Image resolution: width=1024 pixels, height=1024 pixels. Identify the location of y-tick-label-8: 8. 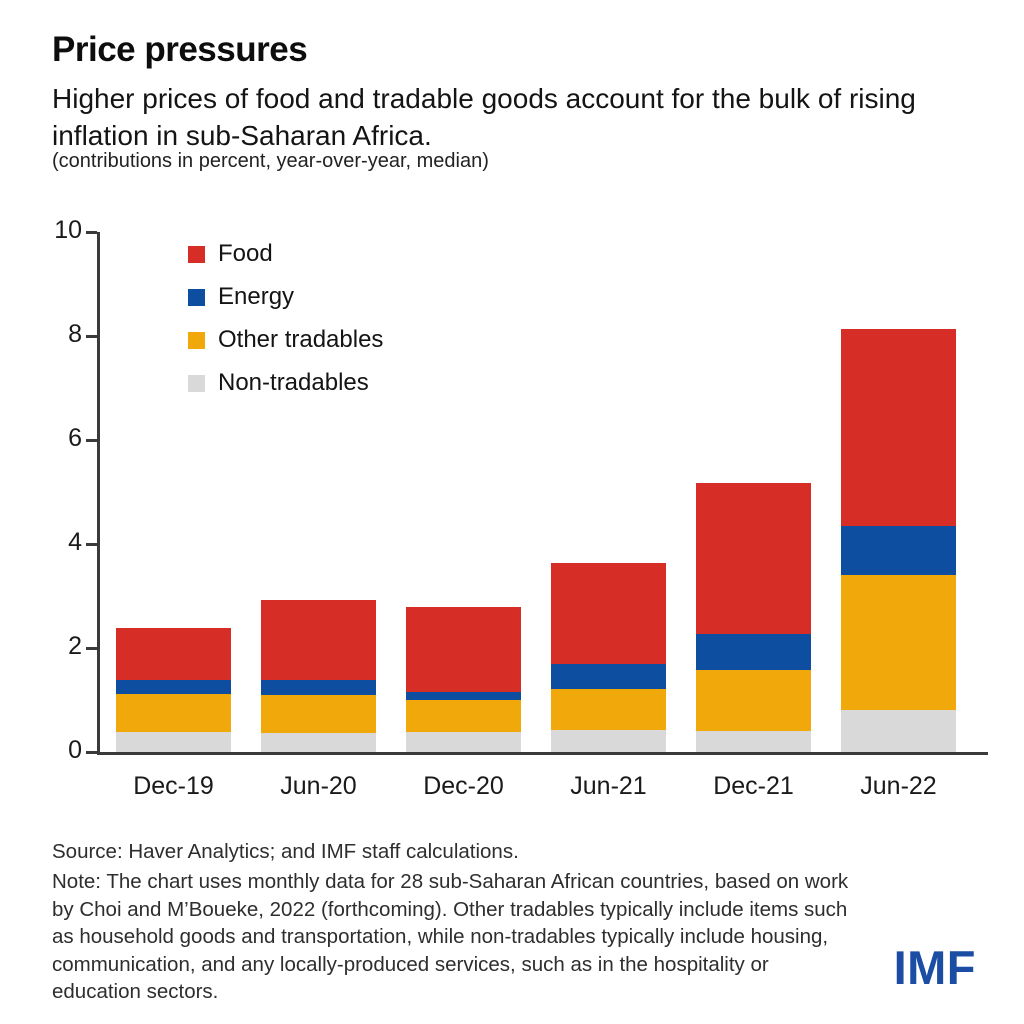
(75, 334).